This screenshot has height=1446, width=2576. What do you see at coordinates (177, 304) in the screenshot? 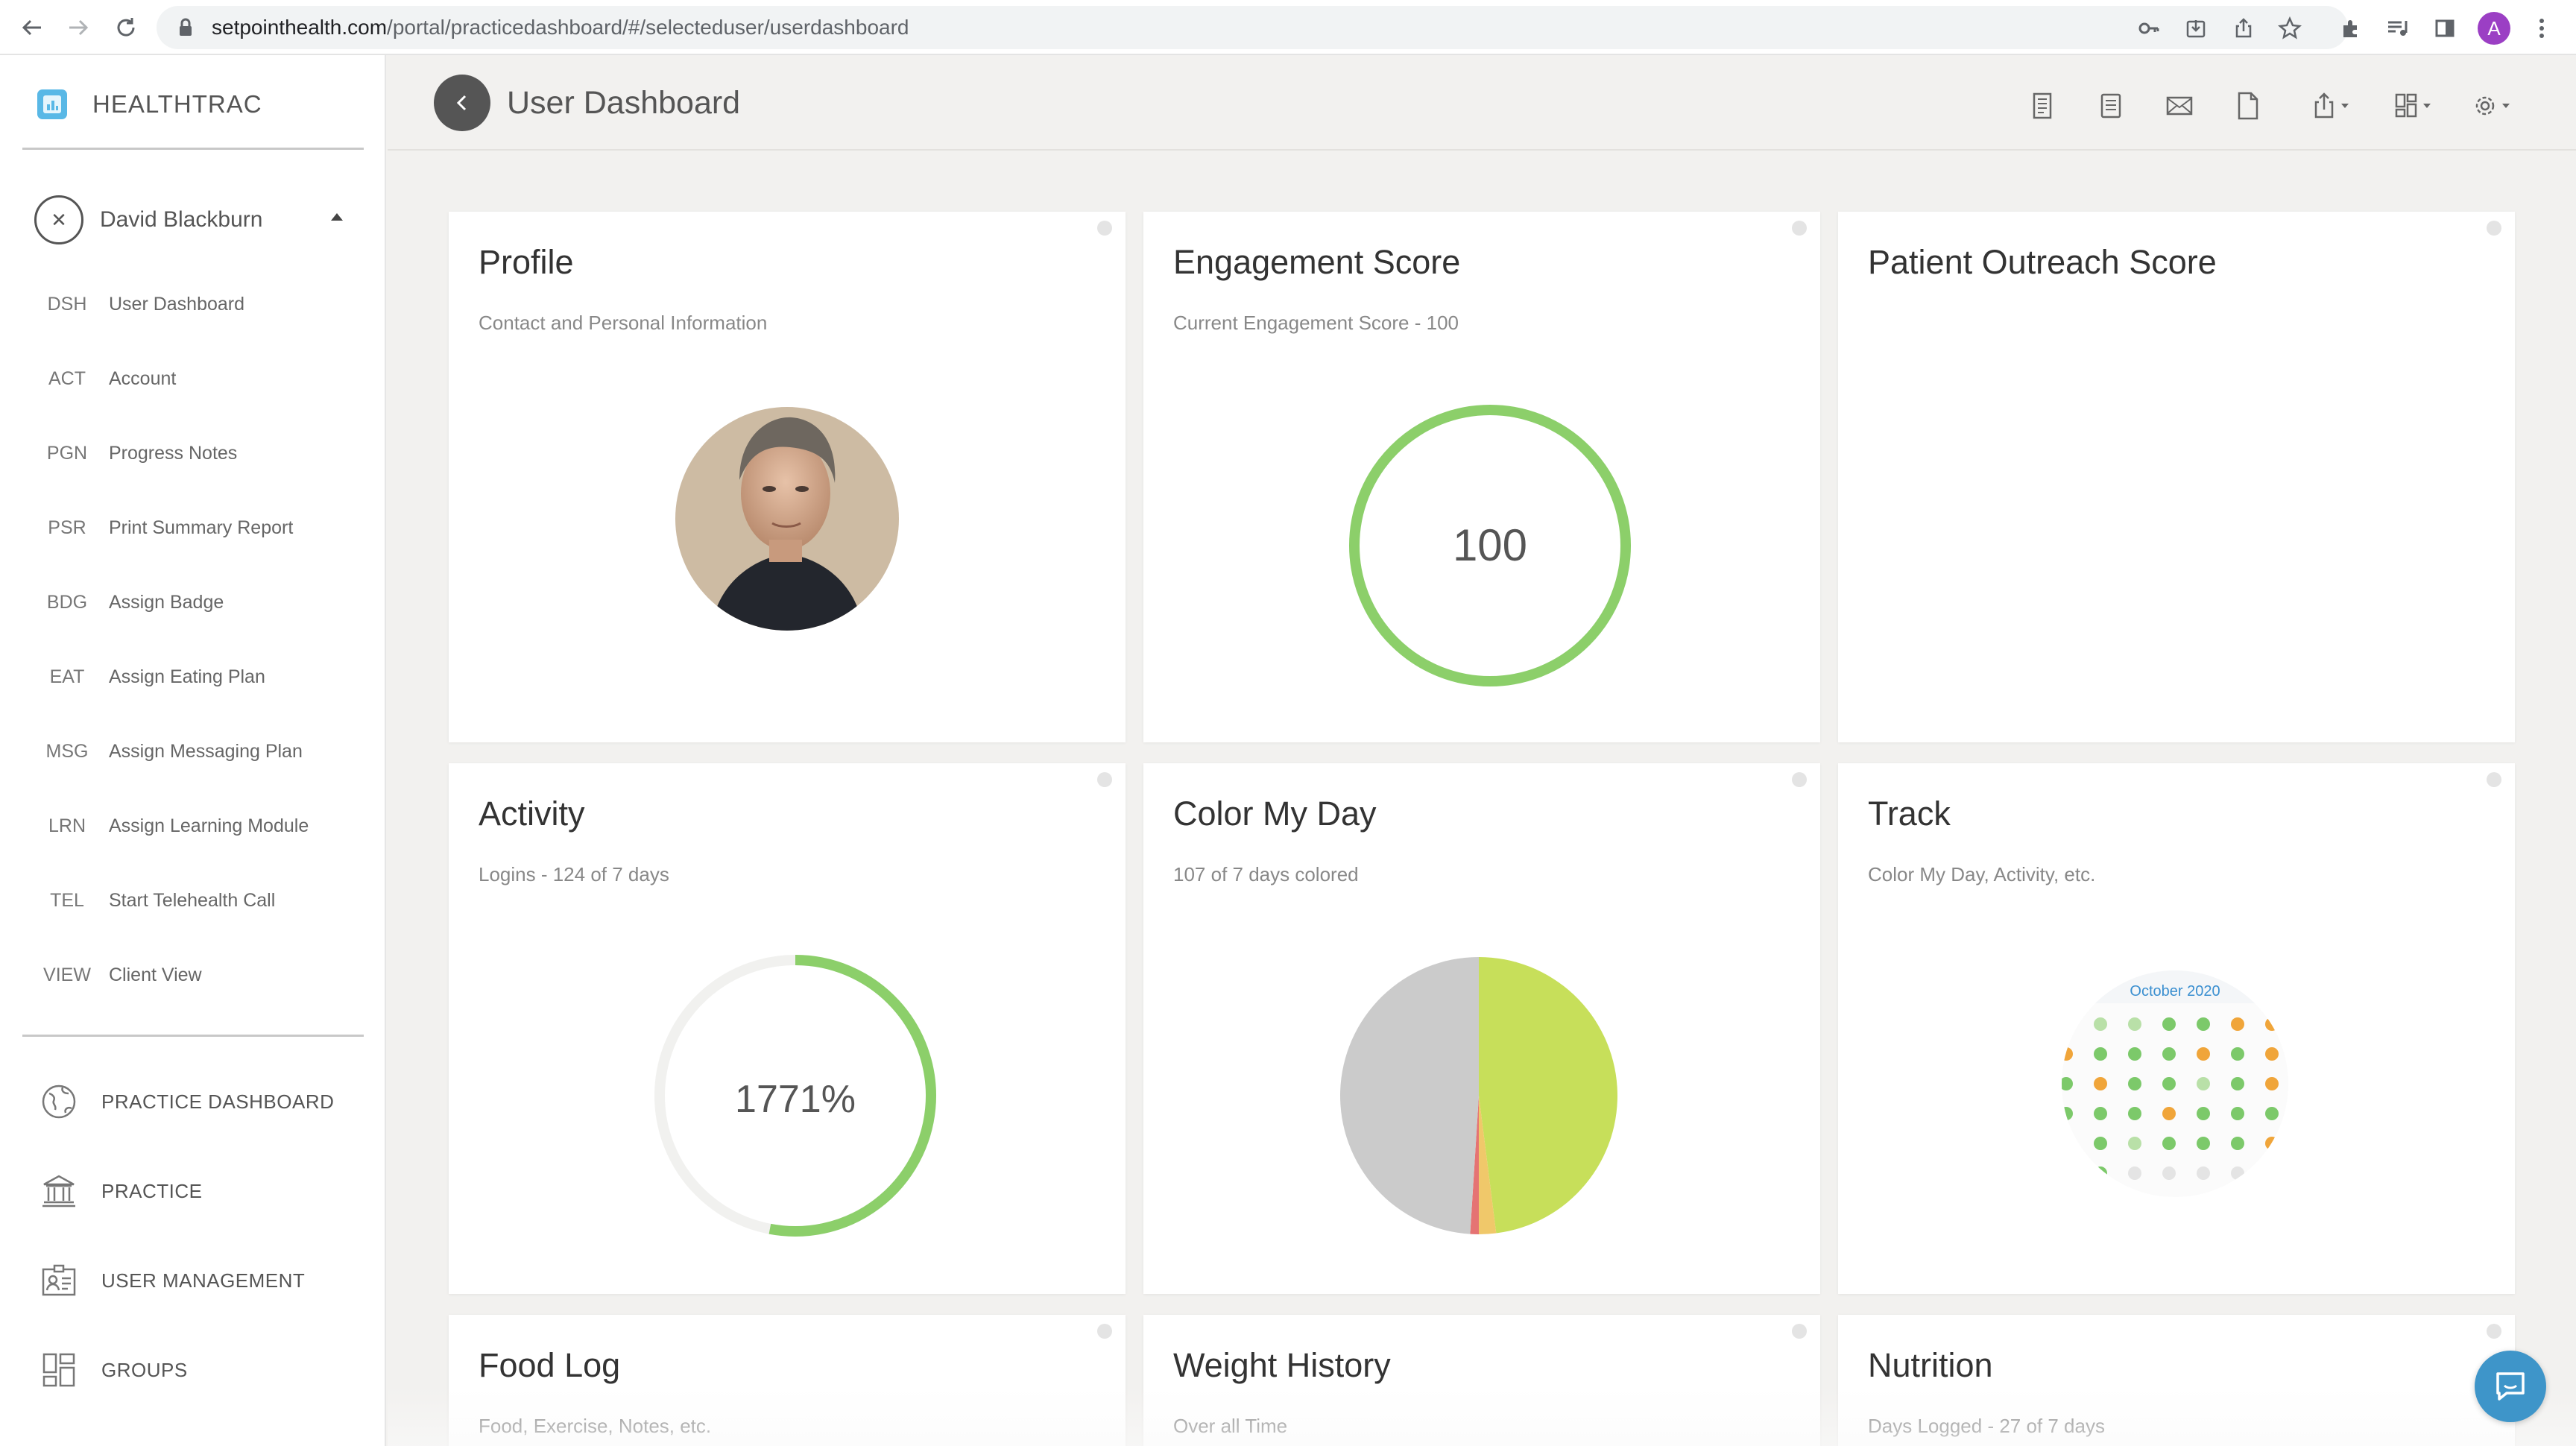
I see `menu-label: User Dashboard` at bounding box center [177, 304].